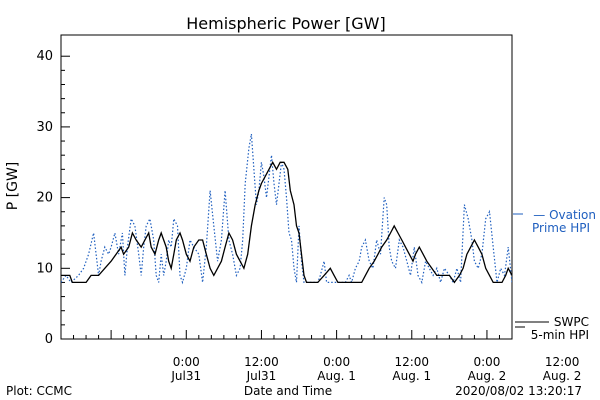 Image resolution: width=600 pixels, height=400 pixels. I want to click on y-tick-label: 20, so click(44, 198).